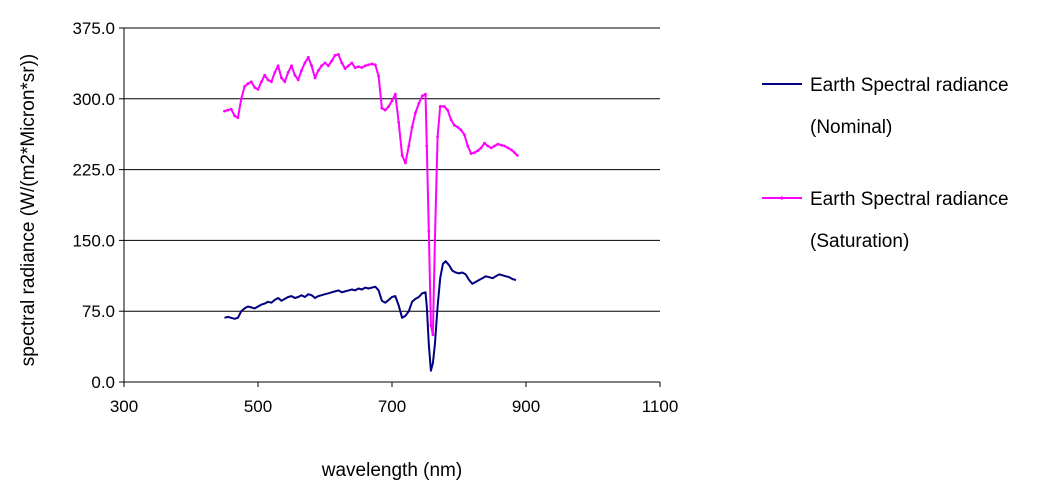 Image resolution: width=1064 pixels, height=484 pixels. I want to click on y-tick-label: 75.0, so click(98, 311).